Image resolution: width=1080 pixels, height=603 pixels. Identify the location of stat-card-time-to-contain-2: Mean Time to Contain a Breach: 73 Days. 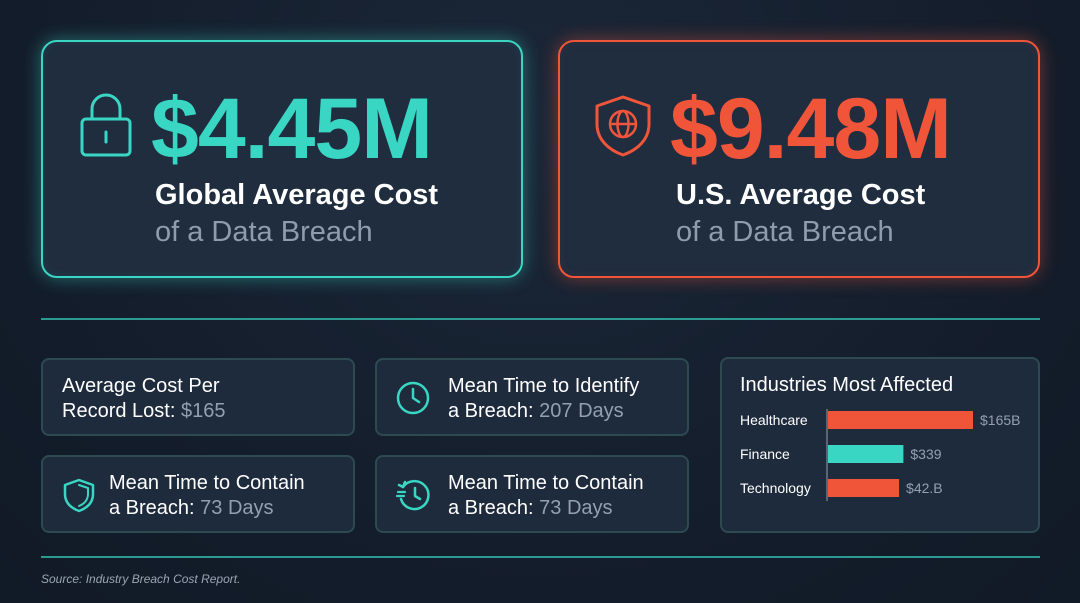
(532, 494).